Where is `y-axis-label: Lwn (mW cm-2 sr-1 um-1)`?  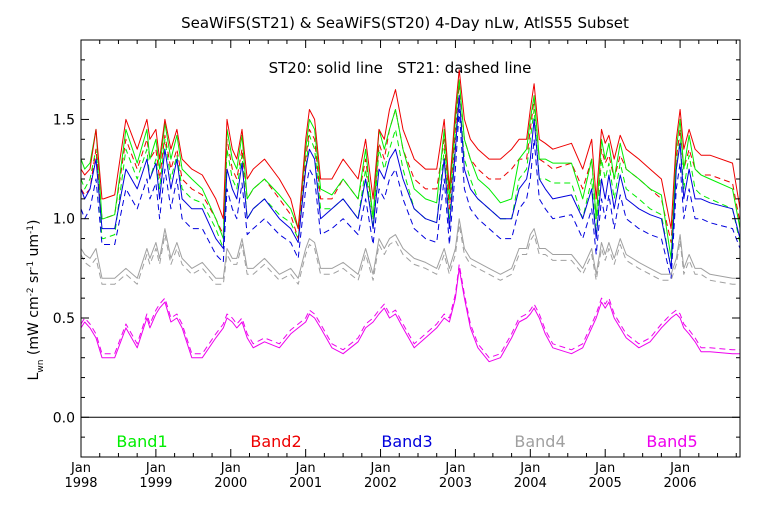 y-axis-label: Lwn (mW cm-2 sr-1 um-1) is located at coordinates (36, 300).